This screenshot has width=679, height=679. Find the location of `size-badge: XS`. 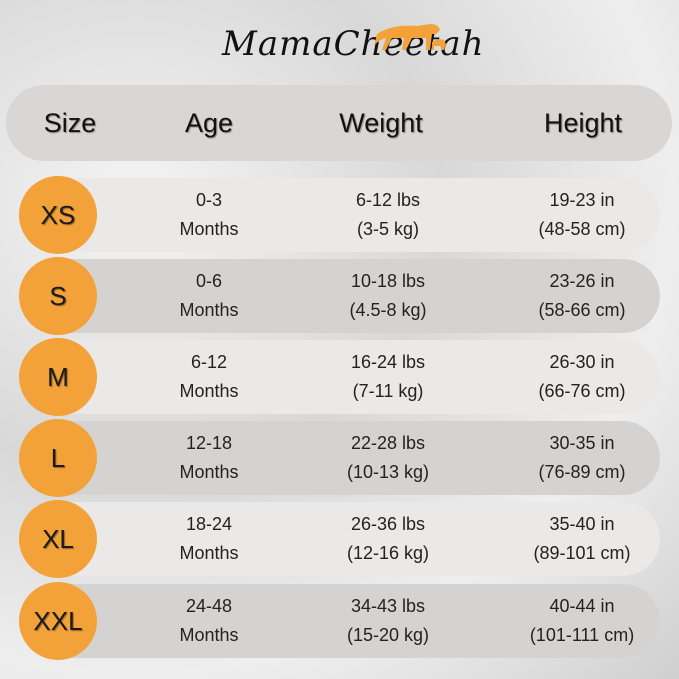

size-badge: XS is located at coordinates (58, 215).